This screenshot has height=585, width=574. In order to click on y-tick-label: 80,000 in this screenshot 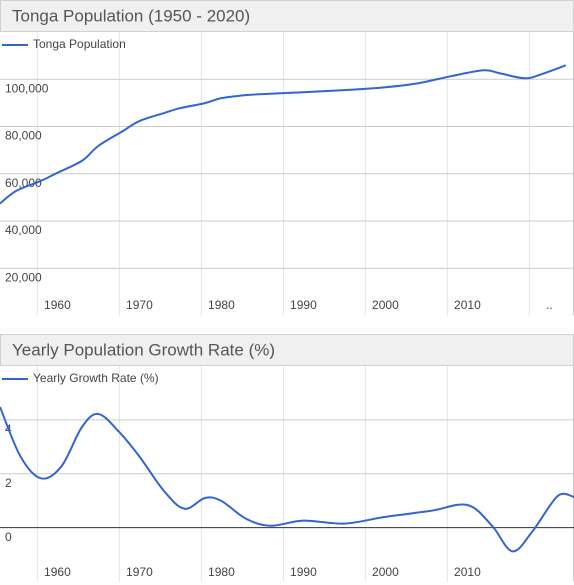, I will do `click(23, 136)`.